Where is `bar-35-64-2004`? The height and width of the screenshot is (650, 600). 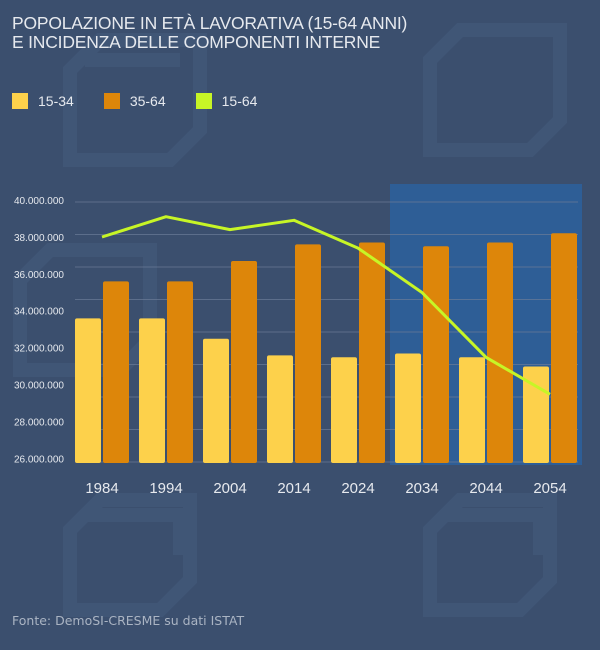
bar-35-64-2004 is located at coordinates (244, 362).